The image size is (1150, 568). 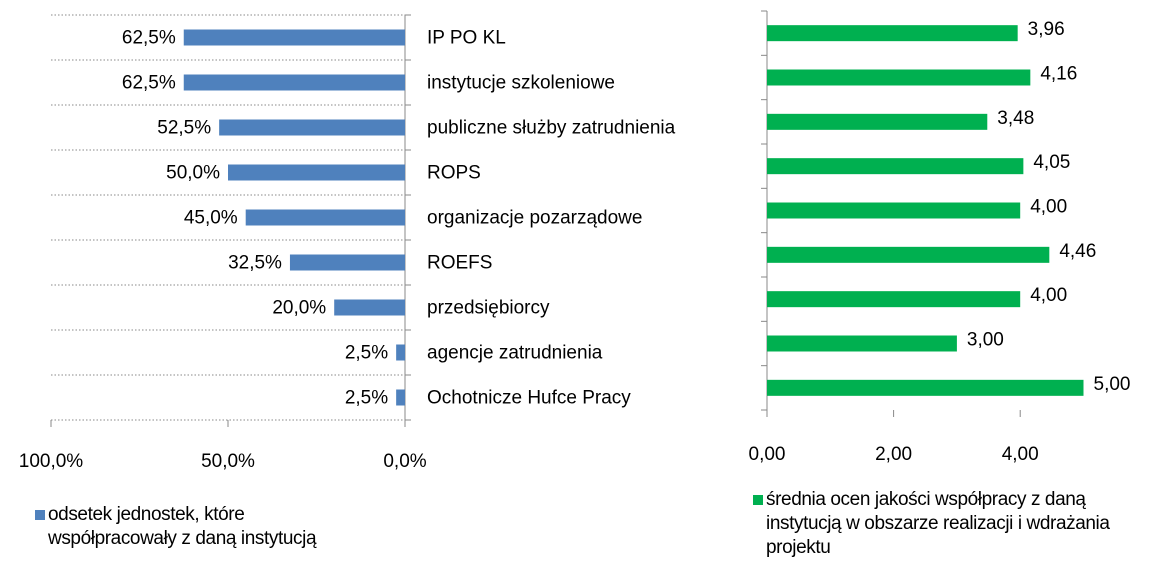 What do you see at coordinates (228, 461) in the screenshot?
I see `x-tick-label: 50,0%` at bounding box center [228, 461].